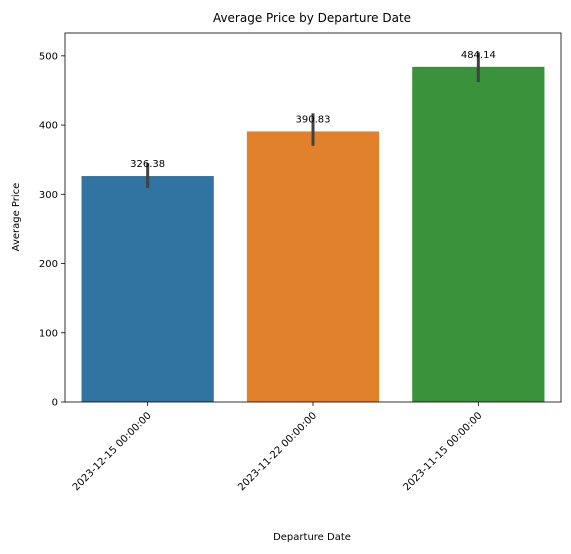 The height and width of the screenshot is (554, 571). What do you see at coordinates (112, 451) in the screenshot?
I see `x-tick-label-1: 2023-12-15 00:00:00` at bounding box center [112, 451].